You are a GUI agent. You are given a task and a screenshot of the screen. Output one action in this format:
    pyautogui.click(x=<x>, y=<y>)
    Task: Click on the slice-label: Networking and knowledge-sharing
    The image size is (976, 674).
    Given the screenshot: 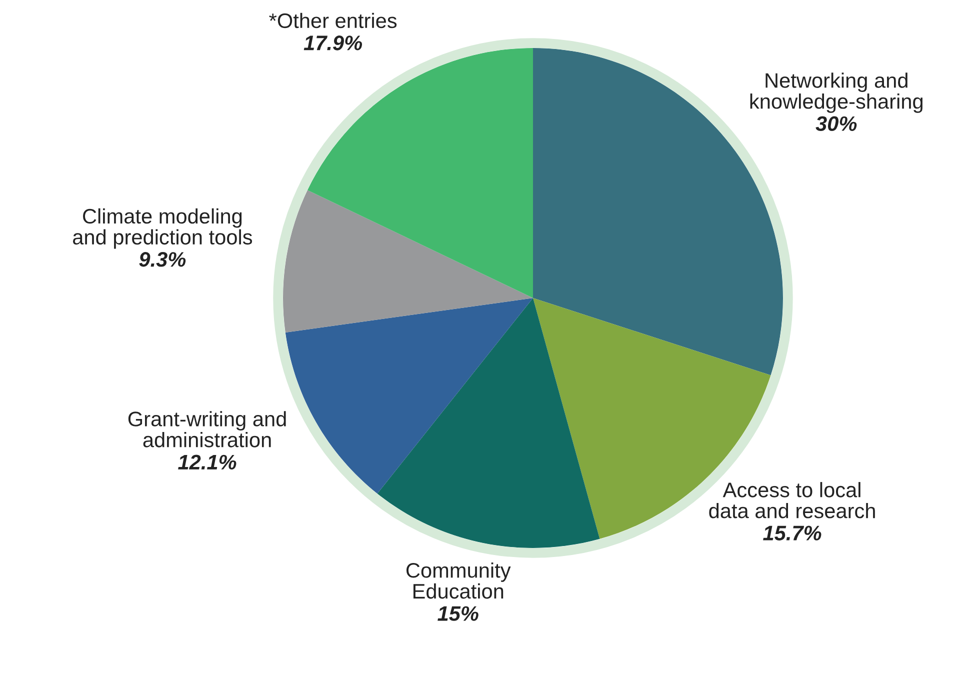 What is the action you would take?
    pyautogui.click(x=836, y=92)
    